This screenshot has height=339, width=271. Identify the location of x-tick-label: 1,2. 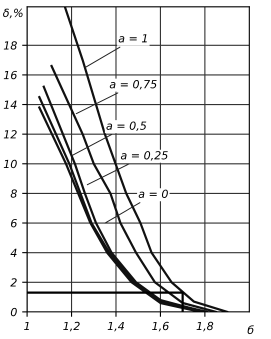
(71, 327).